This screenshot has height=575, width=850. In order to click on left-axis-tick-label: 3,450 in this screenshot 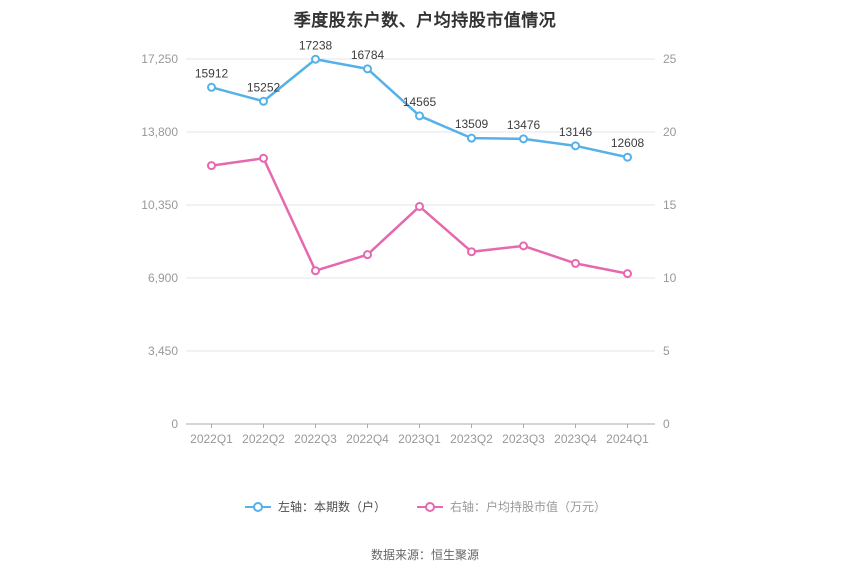, I will do `click(163, 351)`.